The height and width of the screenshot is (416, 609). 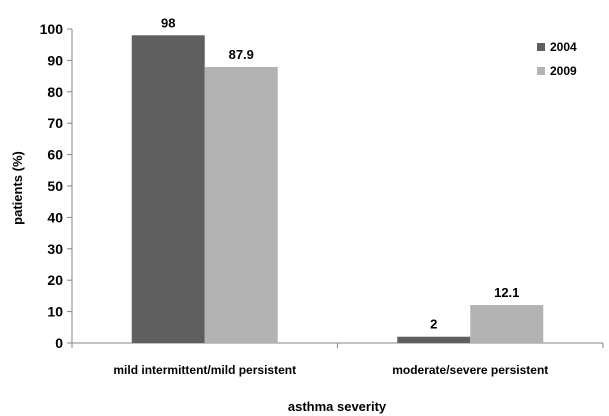 What do you see at coordinates (337, 345) in the screenshot?
I see `x-axis` at bounding box center [337, 345].